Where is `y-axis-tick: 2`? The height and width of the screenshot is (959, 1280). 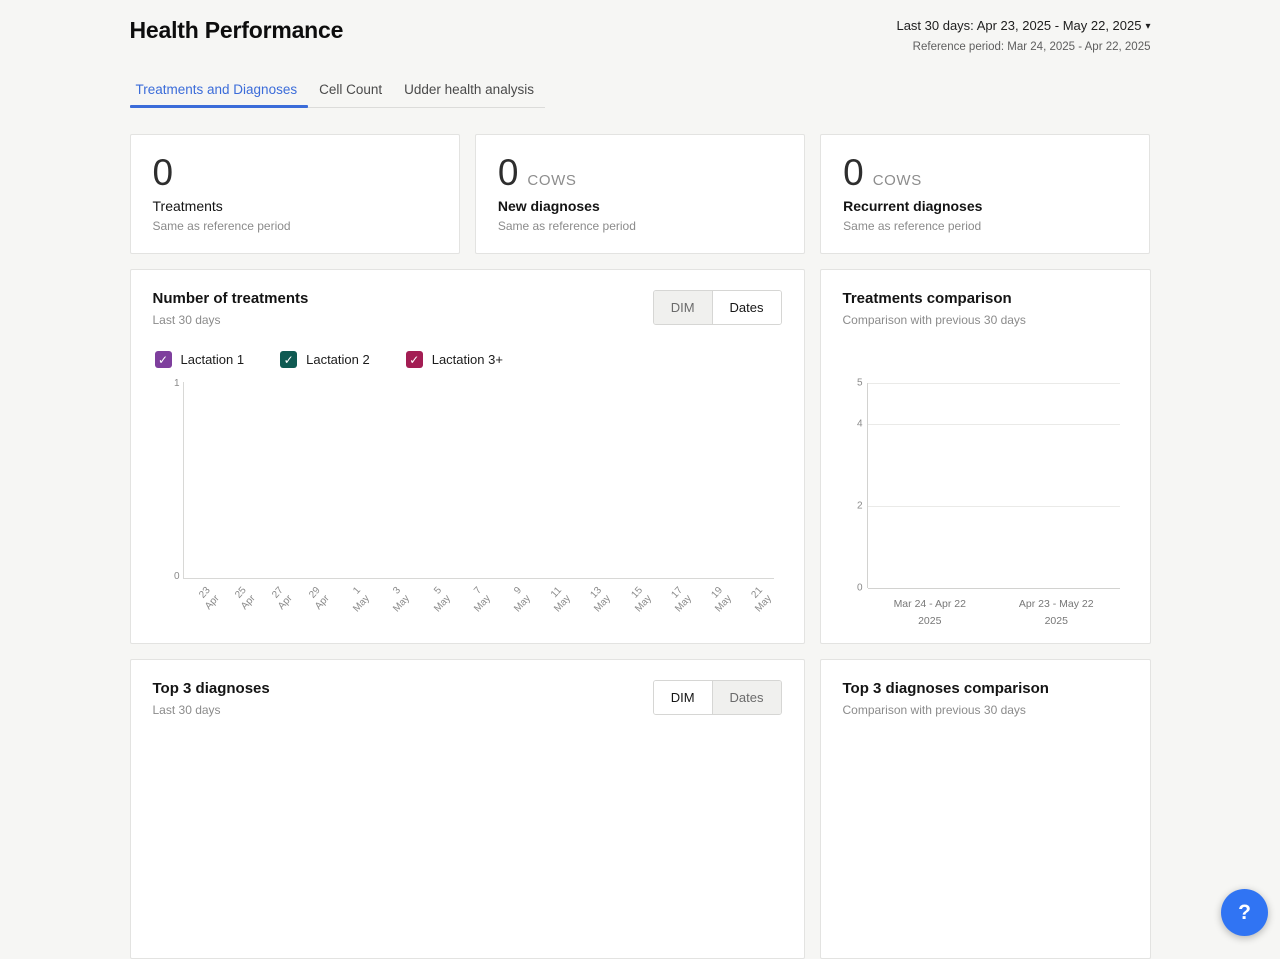 y-axis-tick: 2 is located at coordinates (856, 506).